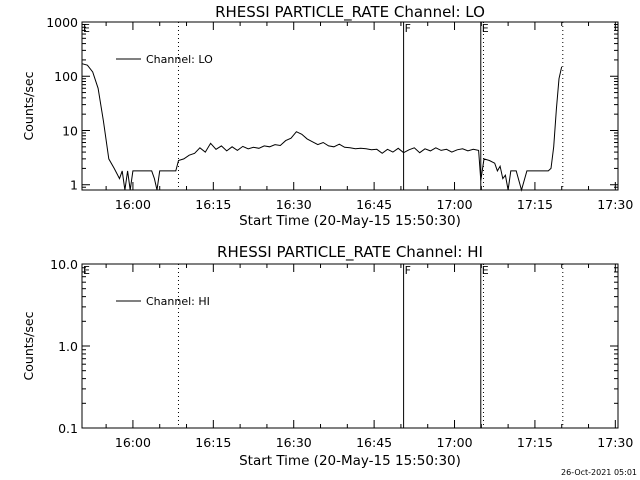 Image resolution: width=640 pixels, height=480 pixels. Describe the element at coordinates (62, 22) in the screenshot. I see `y-tick-label: 1000` at that location.